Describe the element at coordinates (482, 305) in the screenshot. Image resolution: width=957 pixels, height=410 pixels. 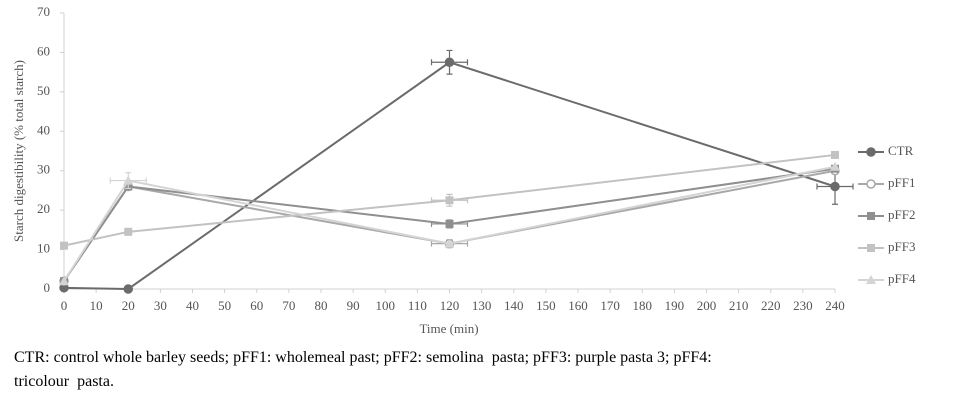
I see `x-tick-label: 130` at that location.